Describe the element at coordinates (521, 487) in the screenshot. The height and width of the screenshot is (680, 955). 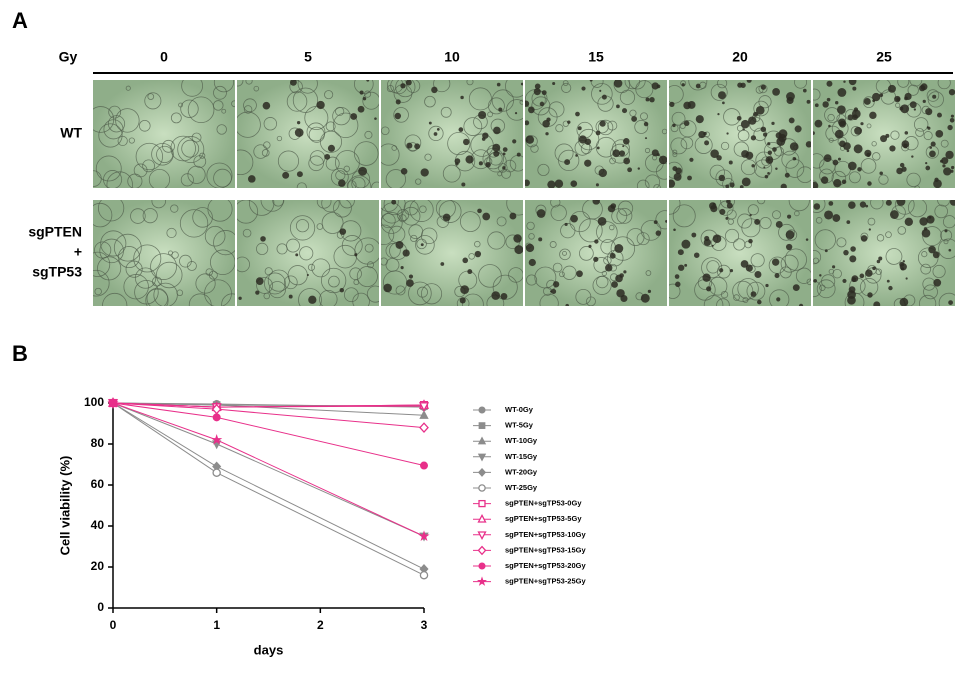
I see `legend-label: WT-25Gy` at that location.